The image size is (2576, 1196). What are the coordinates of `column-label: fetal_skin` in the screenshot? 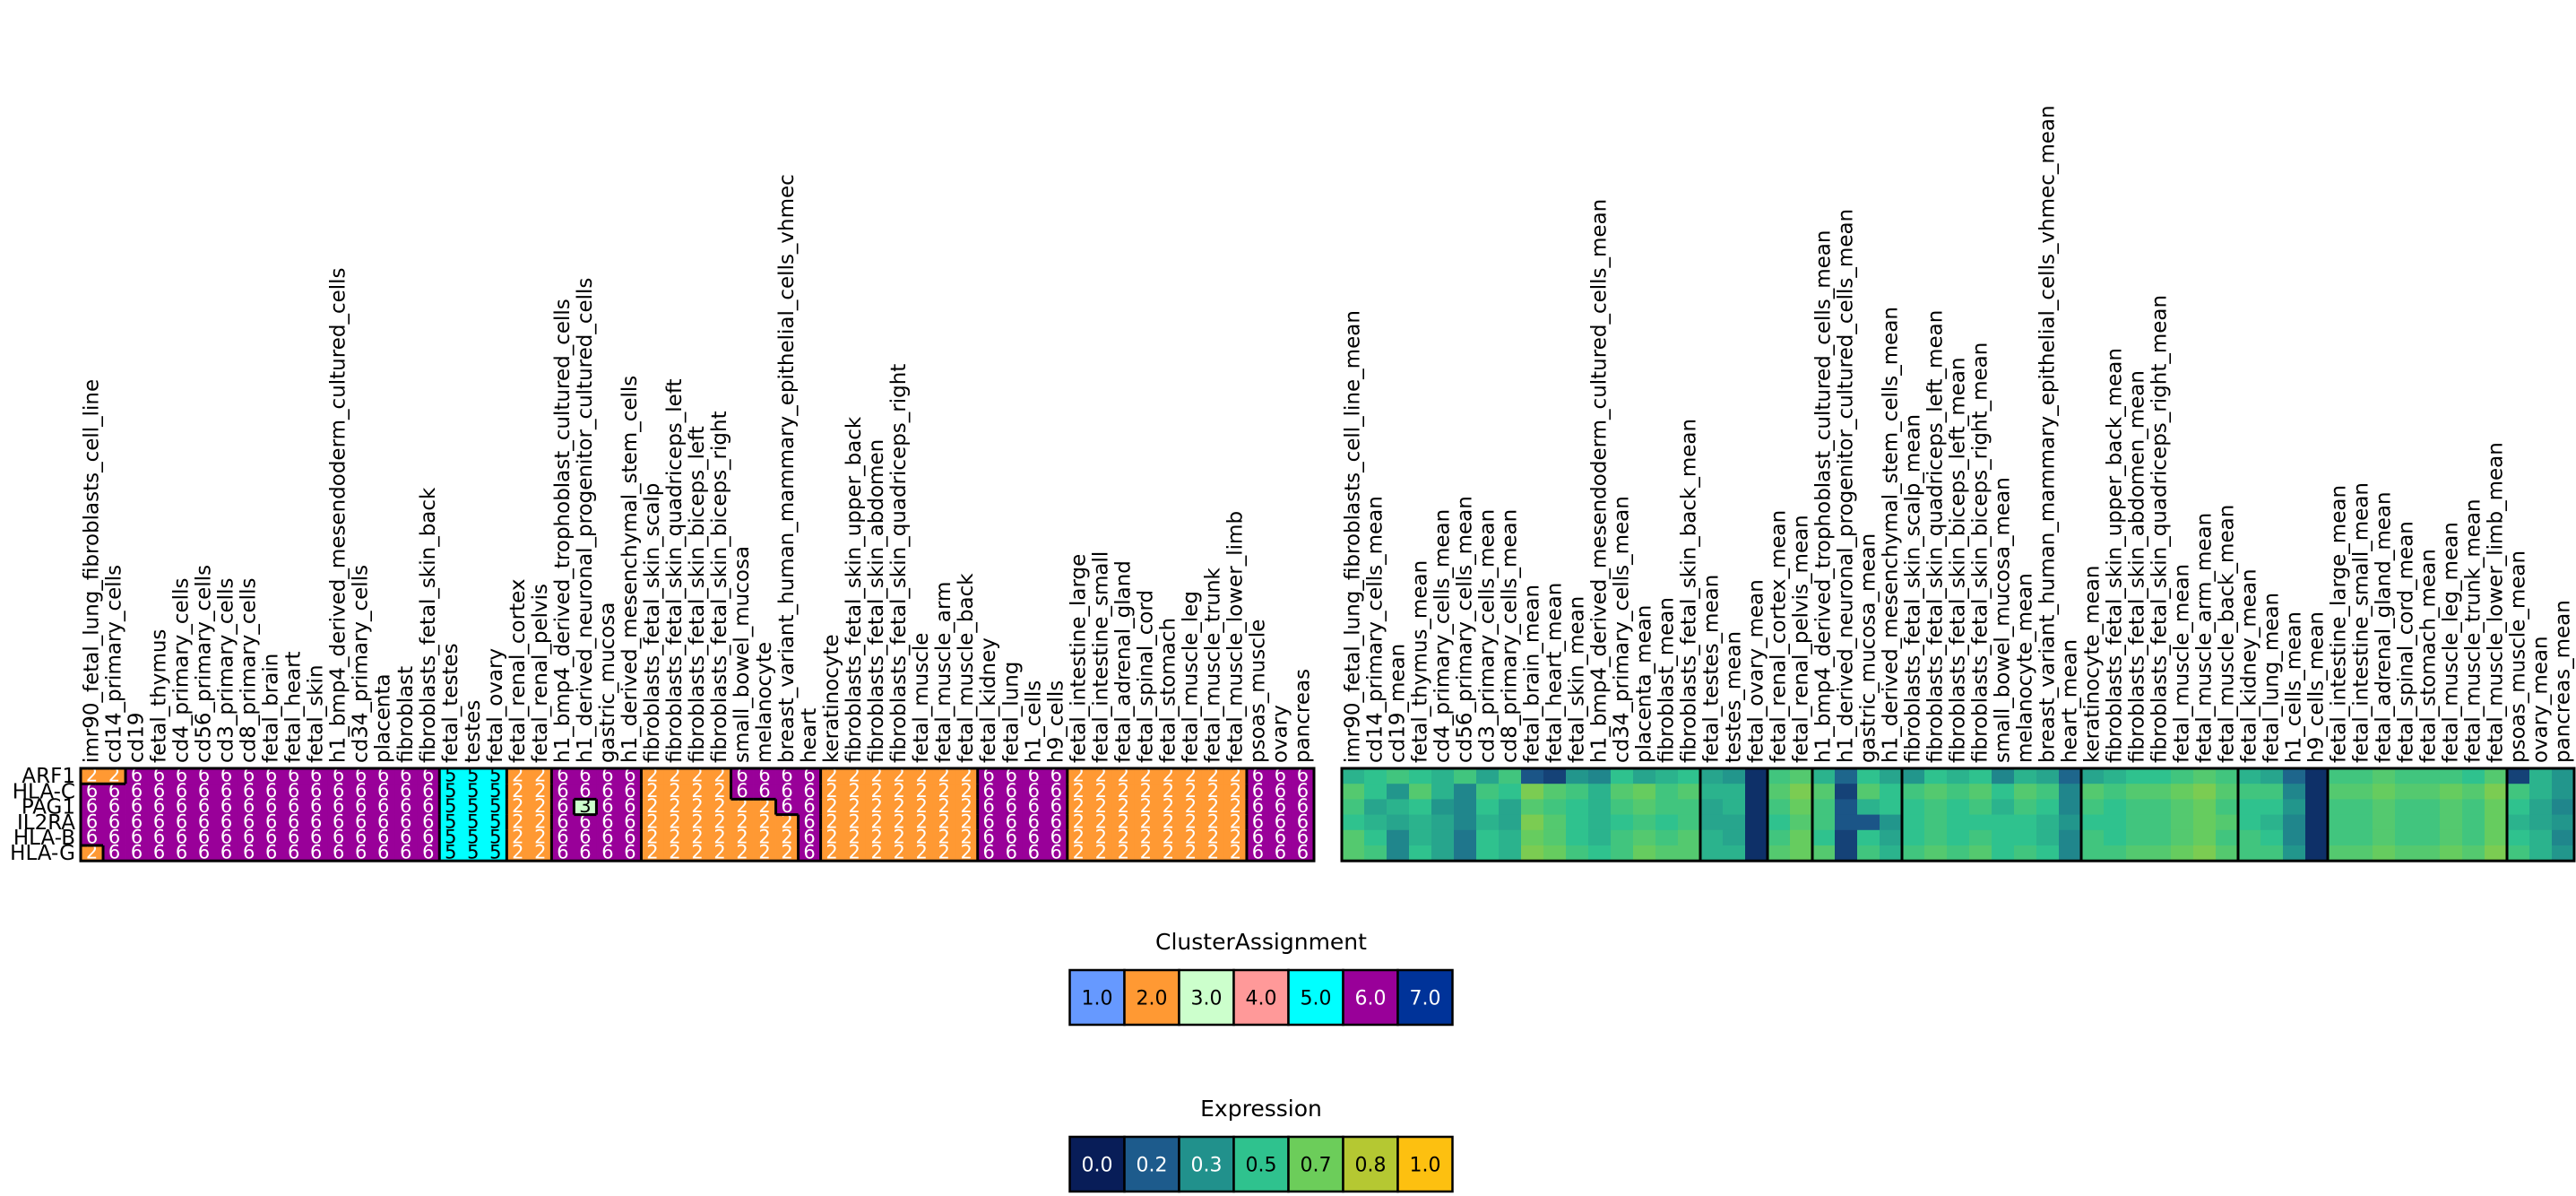 It's located at (316, 713).